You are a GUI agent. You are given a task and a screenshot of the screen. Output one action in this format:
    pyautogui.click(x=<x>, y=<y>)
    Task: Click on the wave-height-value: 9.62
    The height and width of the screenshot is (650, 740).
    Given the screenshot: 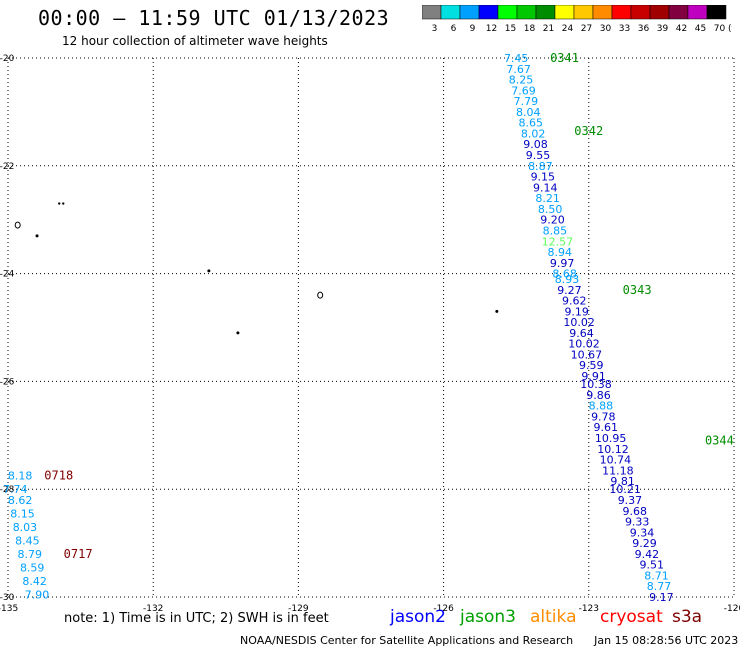 What is the action you would take?
    pyautogui.click(x=574, y=301)
    